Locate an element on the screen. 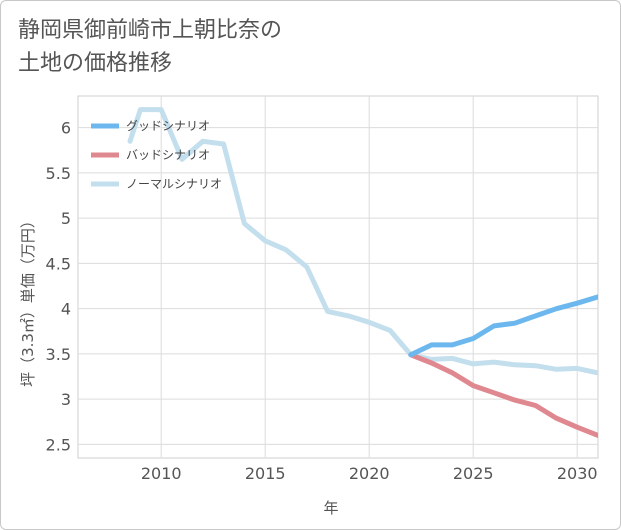 This screenshot has width=621, height=530. y-axis-ticks: 2.5 3 3.5 4 4.5 5 5.5 6 is located at coordinates (58, 287).